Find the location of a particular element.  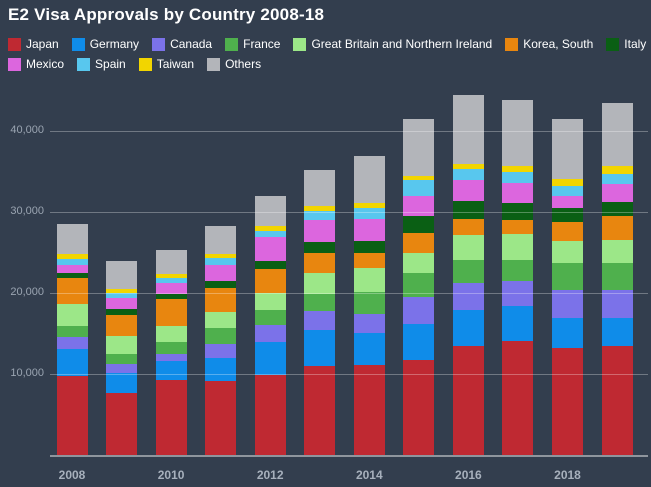

bar-segment-great-britain-and-northern-ireland-2016 is located at coordinates (468, 248).